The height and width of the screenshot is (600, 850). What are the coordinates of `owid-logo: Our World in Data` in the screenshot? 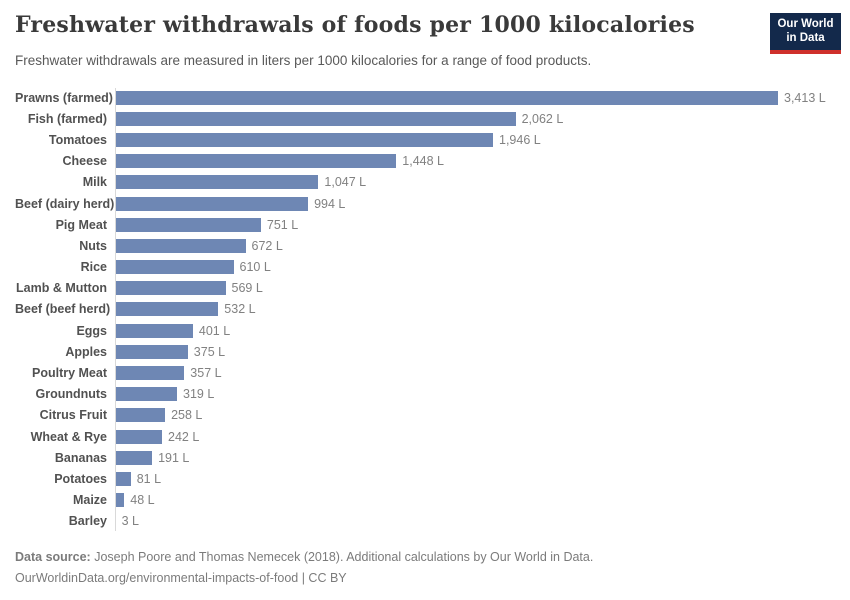 It's located at (805, 33).